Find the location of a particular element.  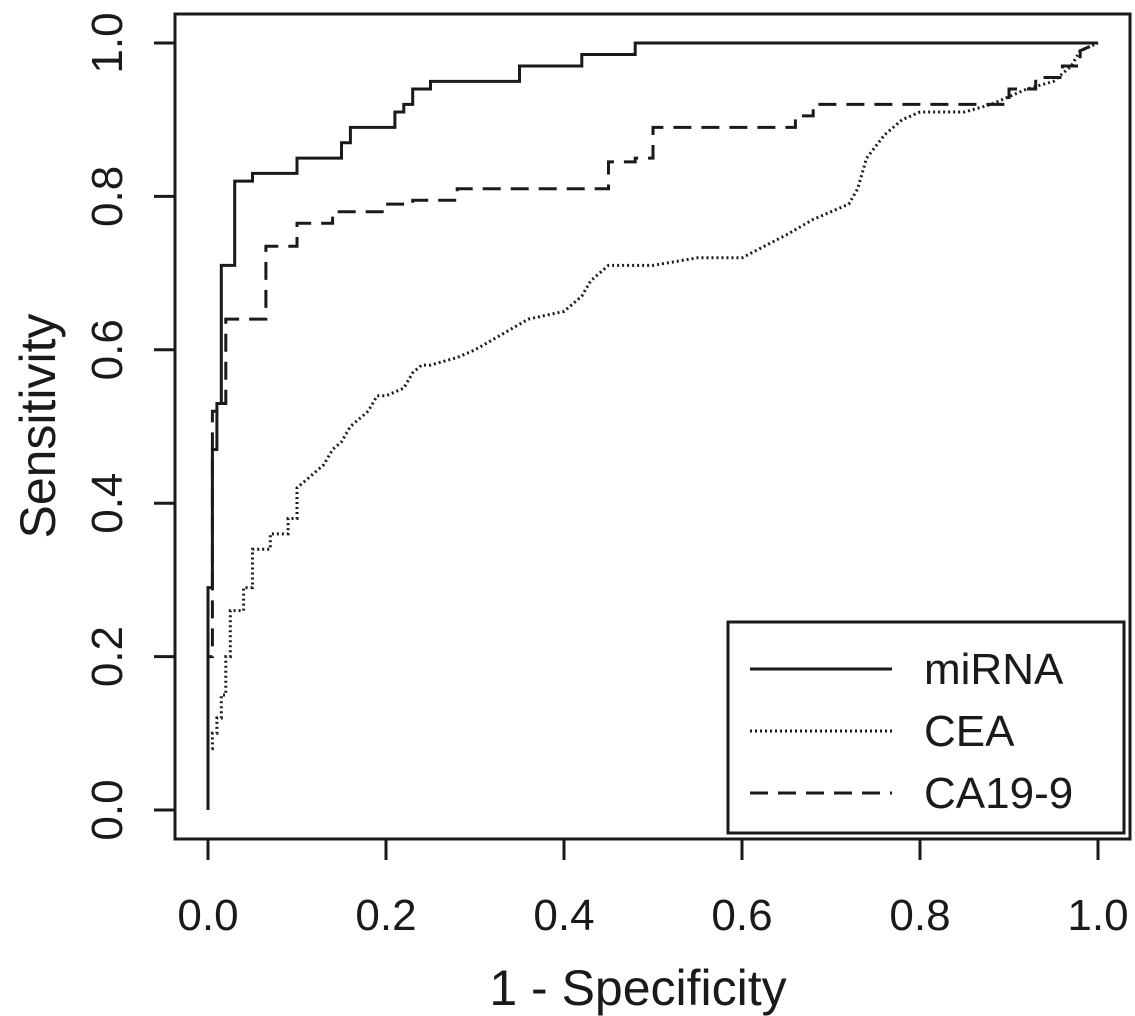

x-axis: 0.0 0.2 0.4 0.6 0.8 1.0 is located at coordinates (653, 888).